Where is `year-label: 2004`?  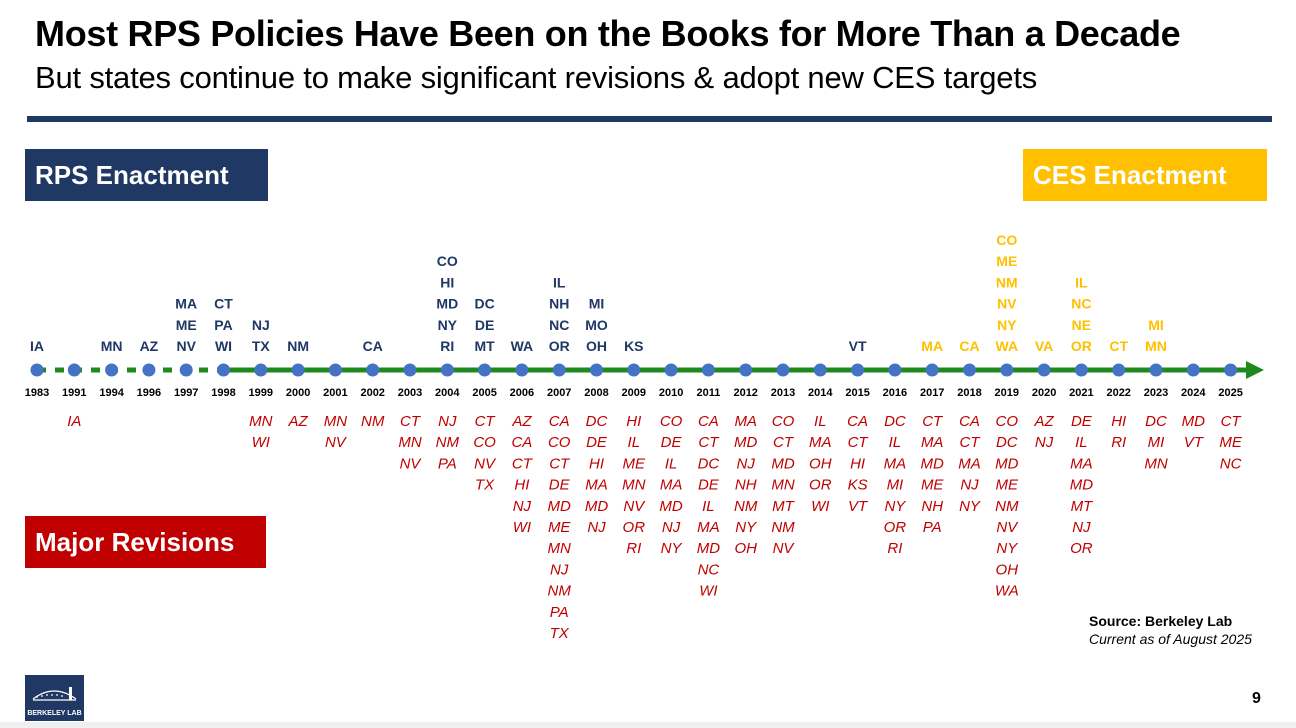 year-label: 2004 is located at coordinates (447, 393).